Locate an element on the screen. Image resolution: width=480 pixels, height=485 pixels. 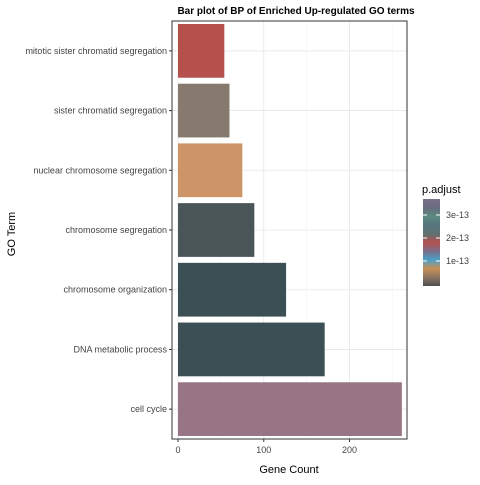
x-tick-label: 200 is located at coordinates (349, 450).